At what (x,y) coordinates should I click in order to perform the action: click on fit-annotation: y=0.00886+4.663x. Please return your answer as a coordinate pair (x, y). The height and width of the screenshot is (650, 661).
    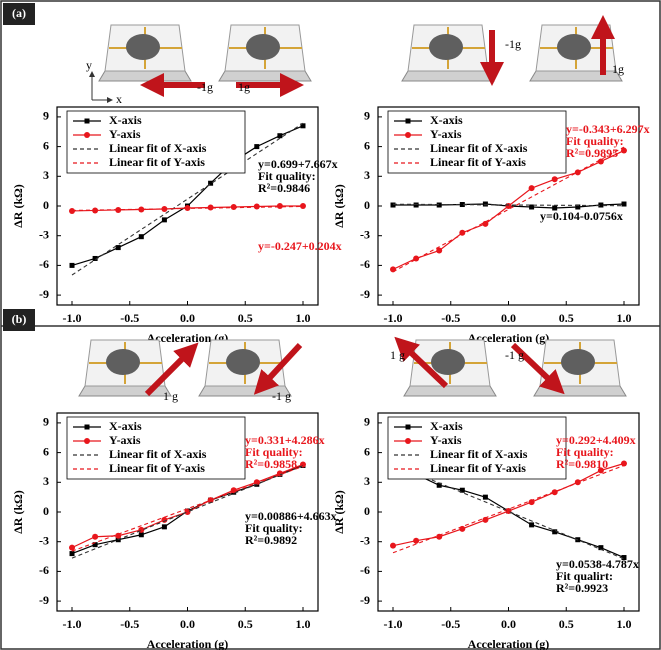
    Looking at the image, I should click on (291, 516).